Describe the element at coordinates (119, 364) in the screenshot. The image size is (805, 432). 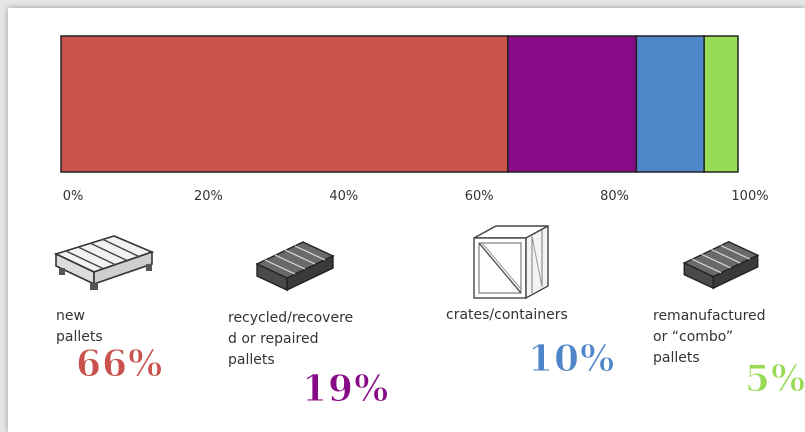
I see `percent-value: 66%` at that location.